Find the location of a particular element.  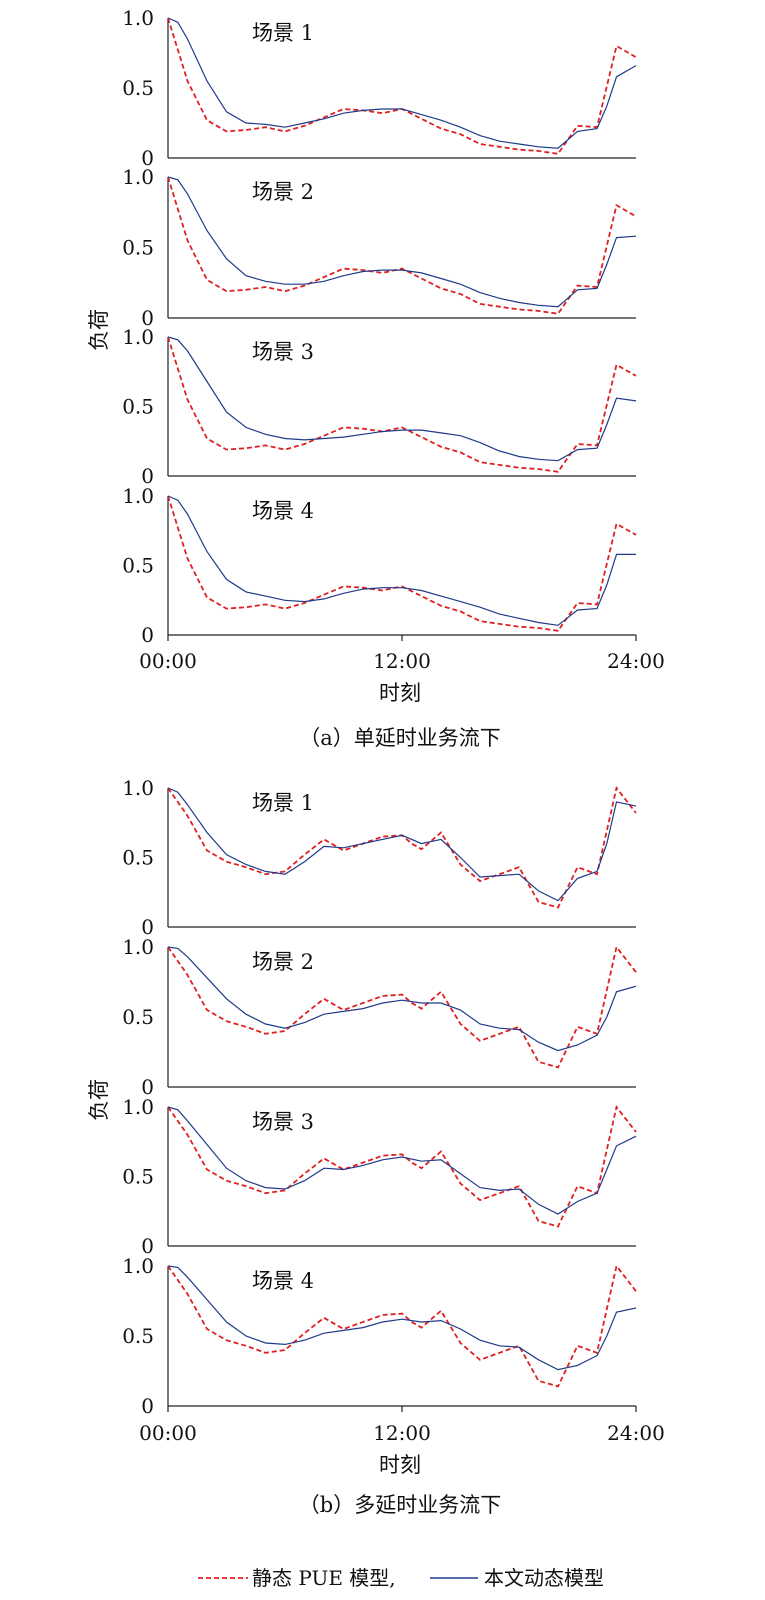

figure-caption: （a）单延时业务流下 is located at coordinates (400, 738).